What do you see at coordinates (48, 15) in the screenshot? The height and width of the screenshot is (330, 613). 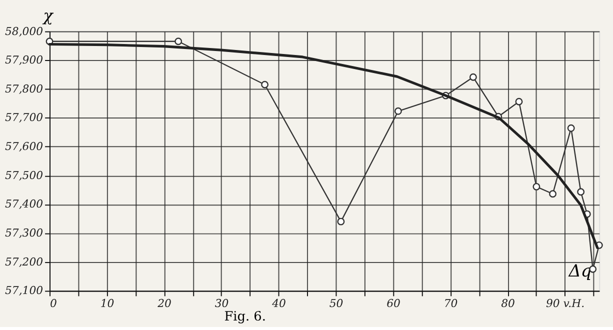 I see `y-axis-title: χ` at bounding box center [48, 15].